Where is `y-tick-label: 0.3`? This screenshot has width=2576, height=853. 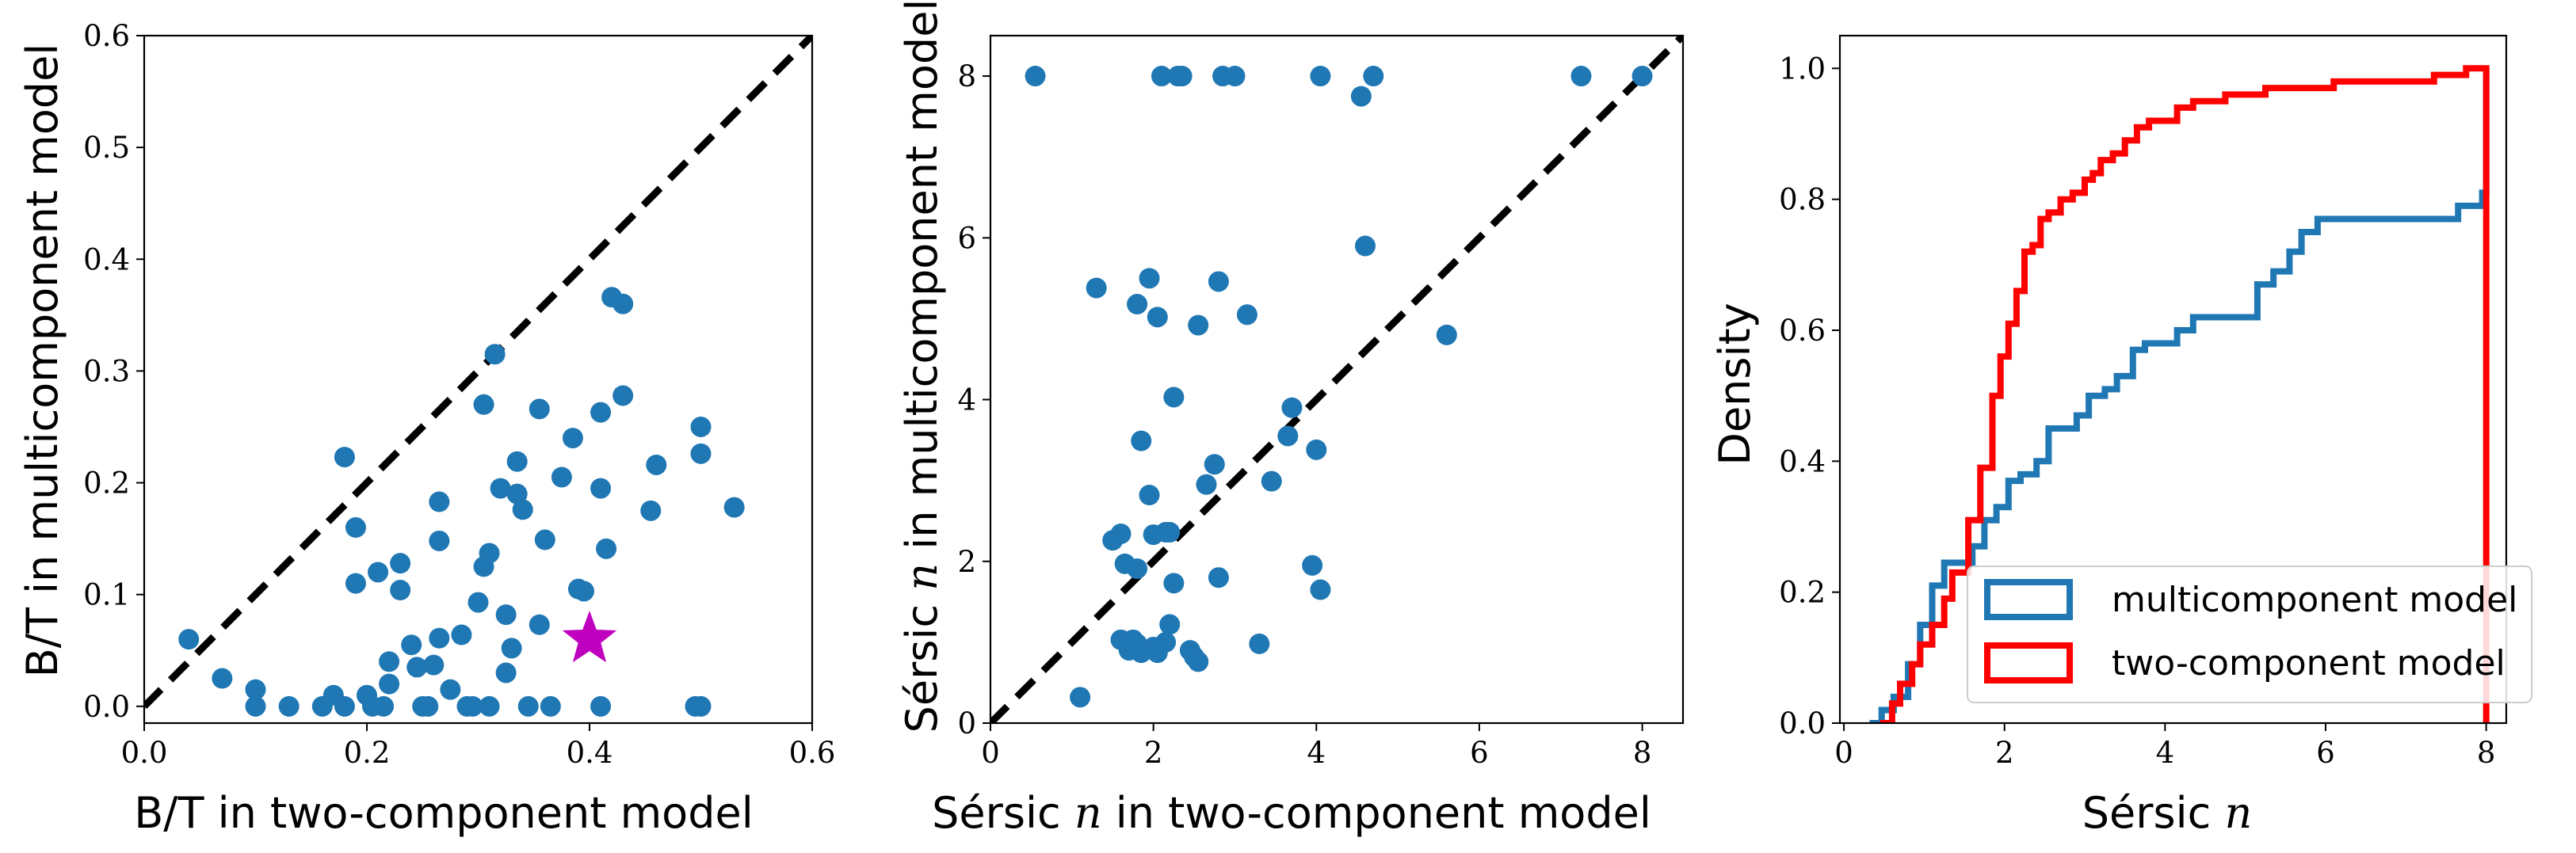
y-tick-label: 0.3 is located at coordinates (106, 371).